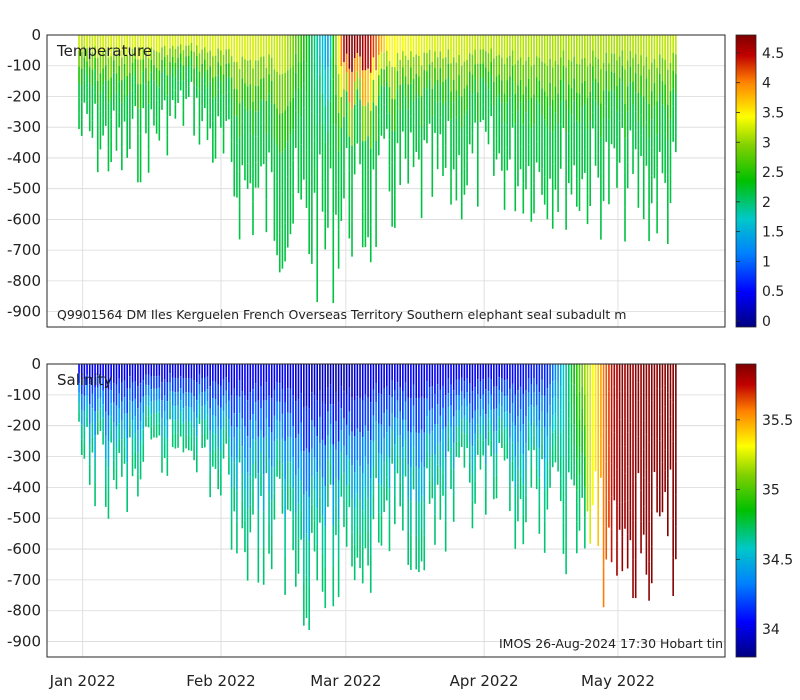  Describe the element at coordinates (352, 681) in the screenshot. I see `date-x-axis: Jan 2022 Feb 2022 Mar 2022 Apr 2022 May 2022` at that location.